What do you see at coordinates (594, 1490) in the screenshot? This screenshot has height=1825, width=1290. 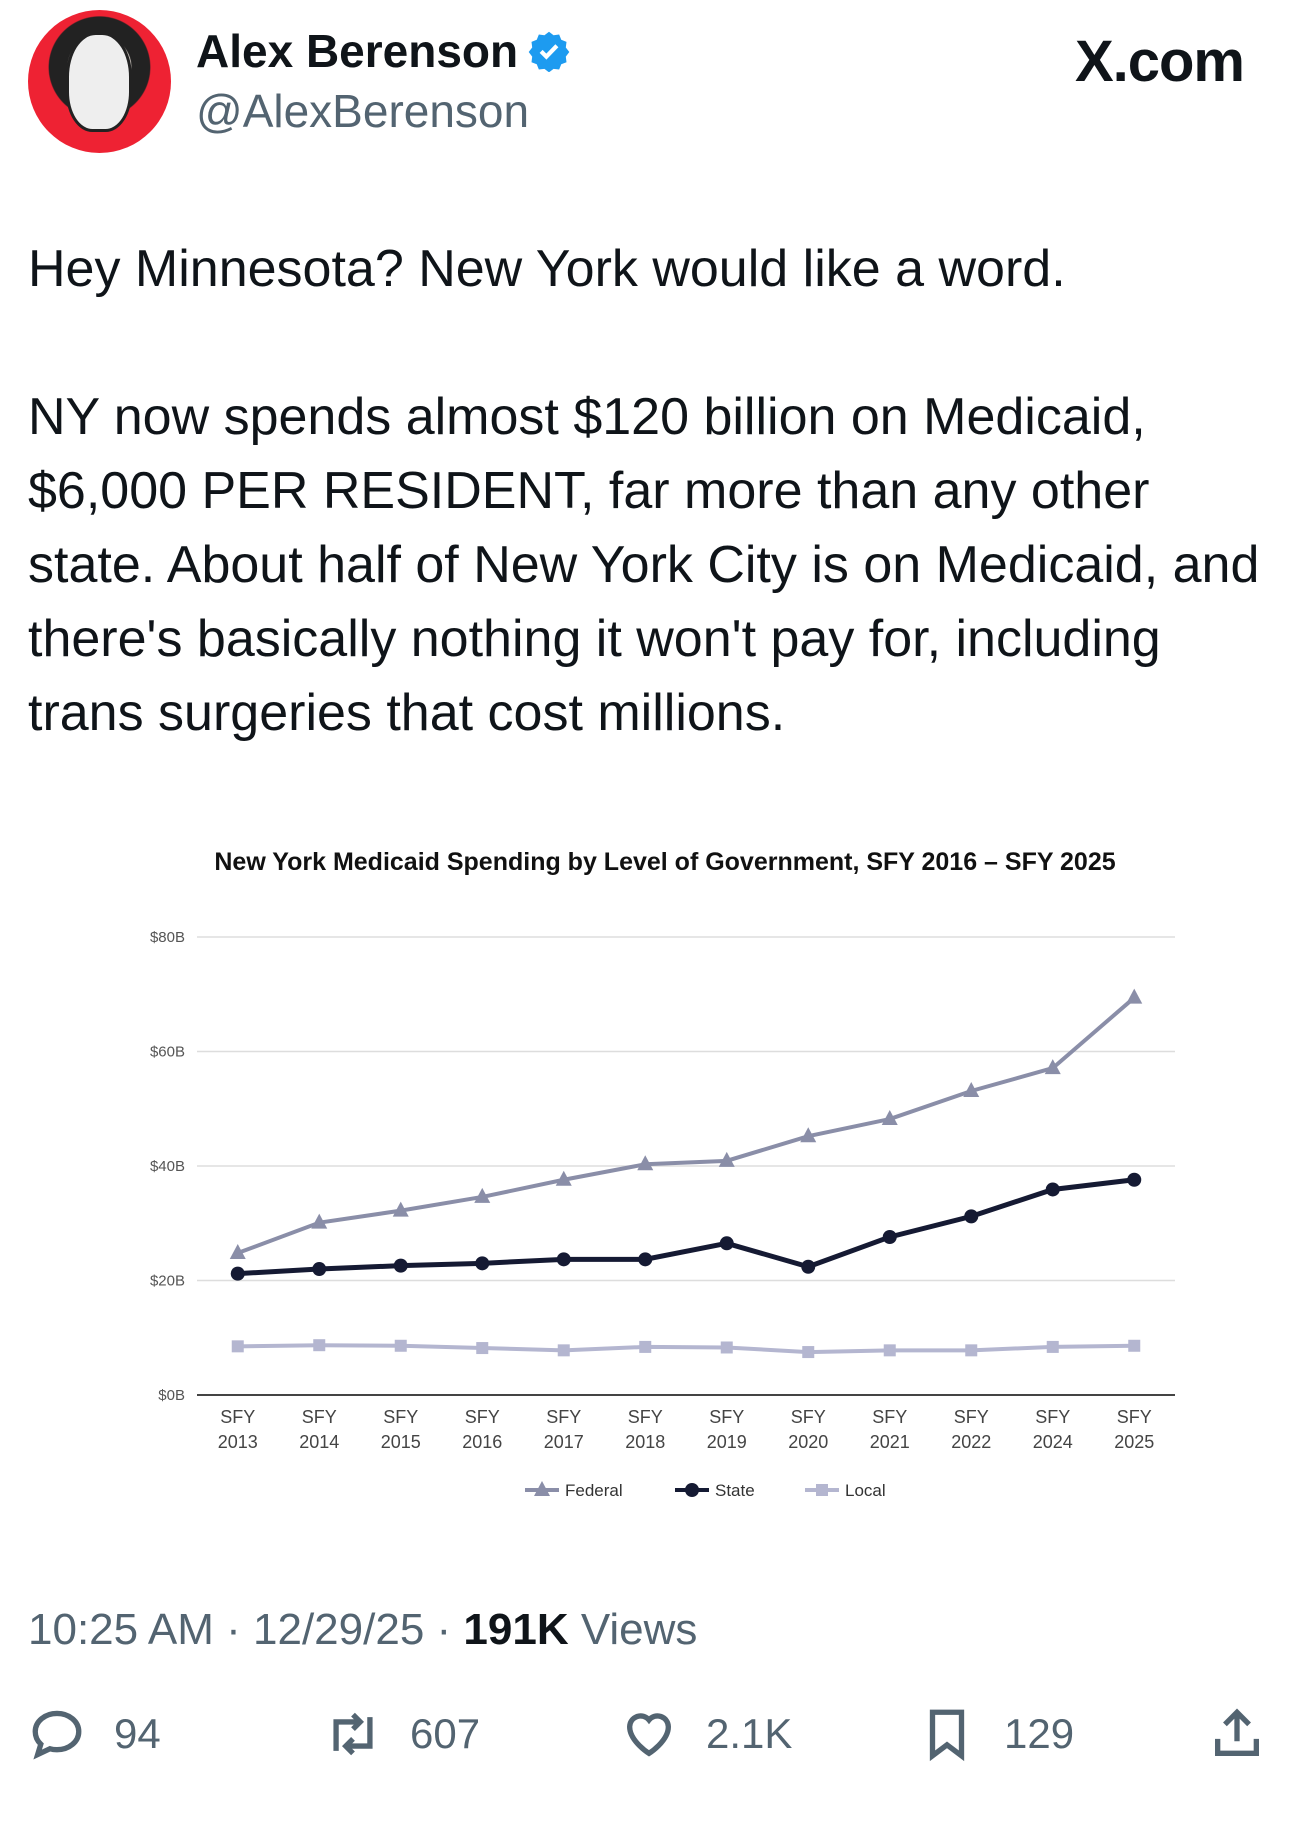 I see `legend-label: Federal` at bounding box center [594, 1490].